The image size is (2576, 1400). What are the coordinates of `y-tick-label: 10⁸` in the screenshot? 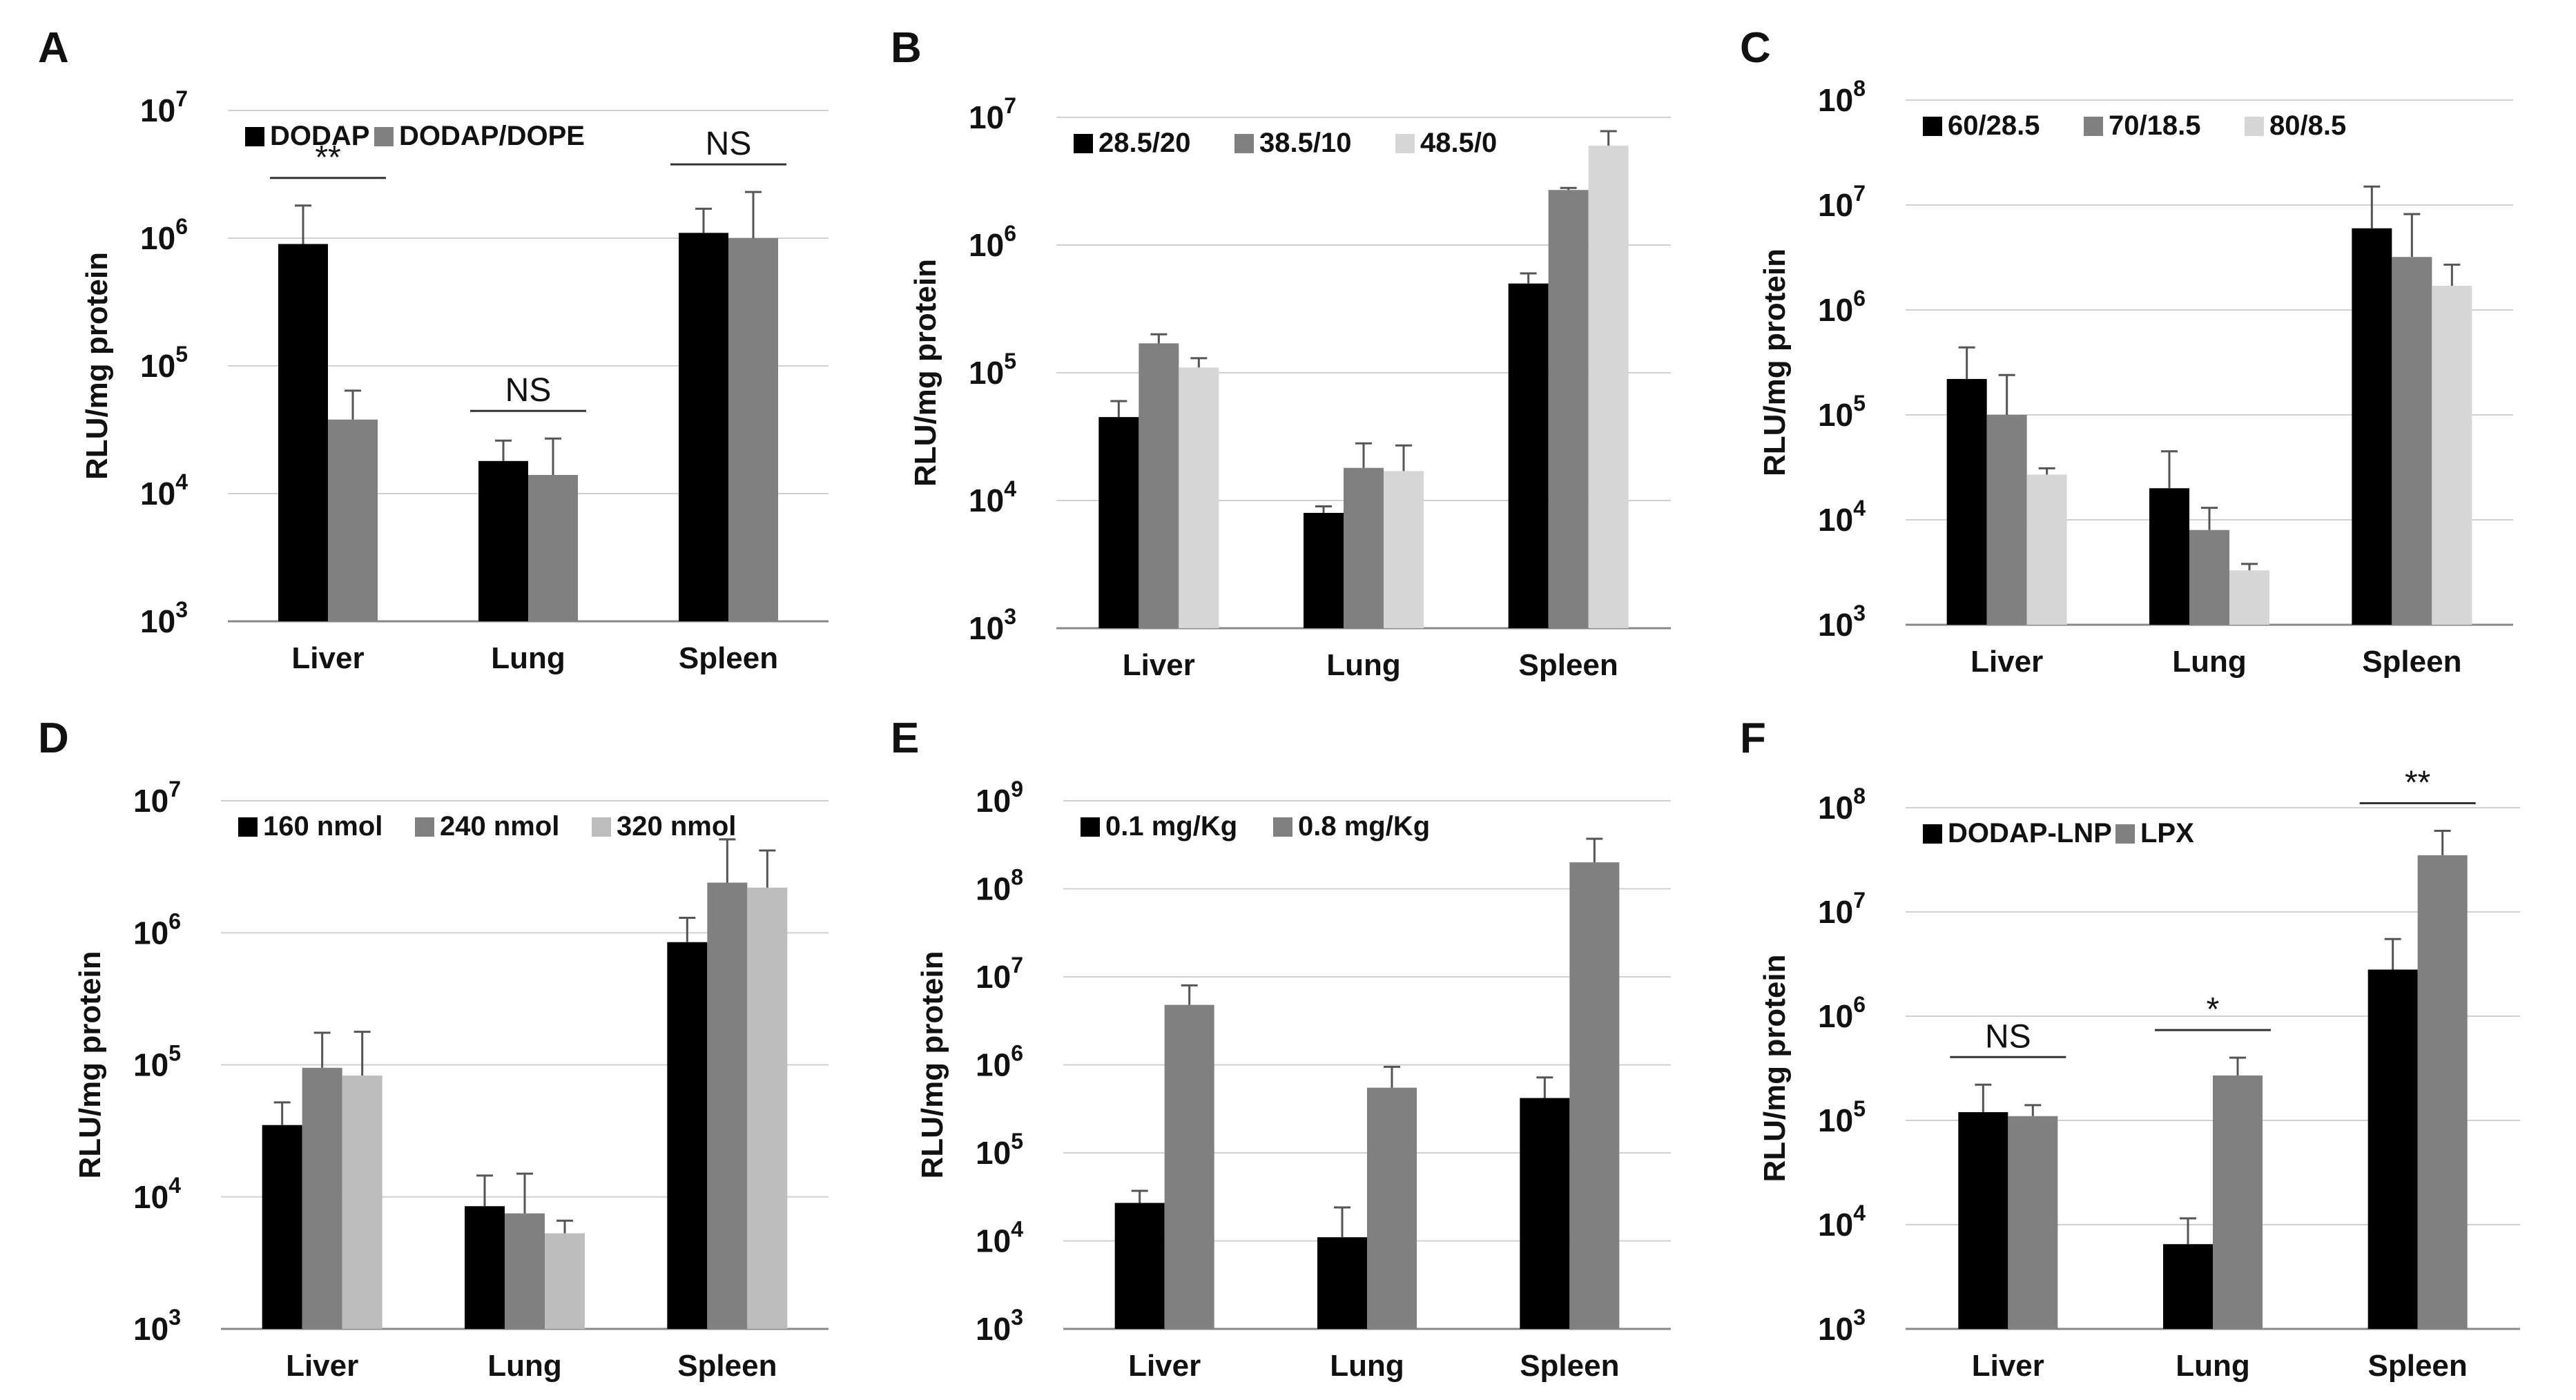 It's located at (1842, 805).